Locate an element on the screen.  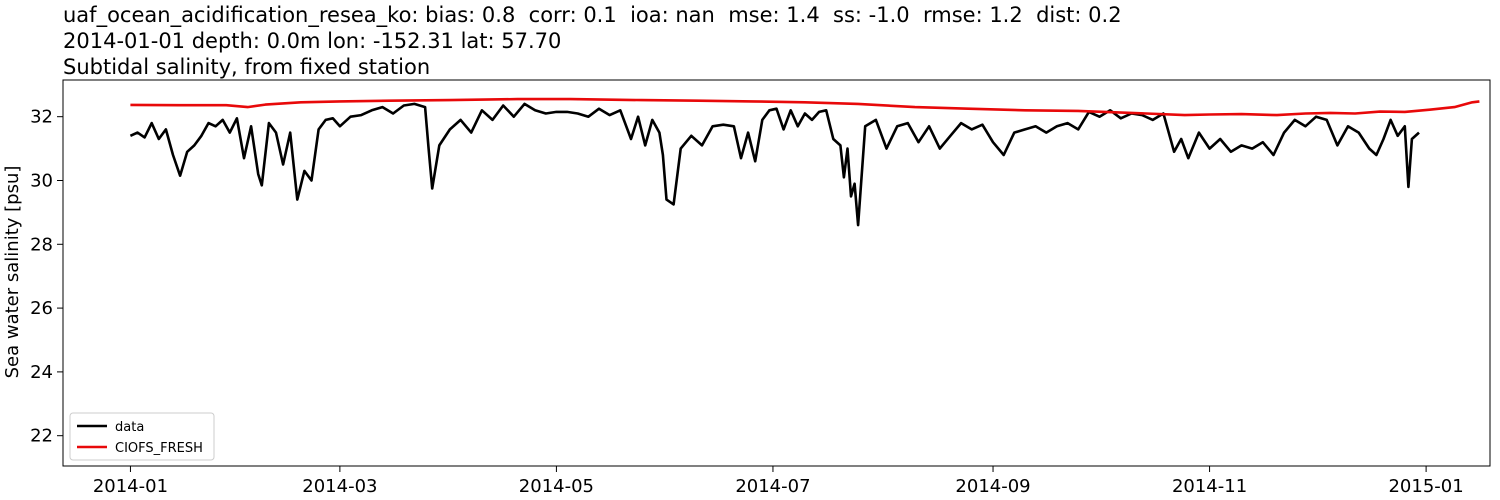
x-tick-label-5: 2014-11 is located at coordinates (1209, 486).